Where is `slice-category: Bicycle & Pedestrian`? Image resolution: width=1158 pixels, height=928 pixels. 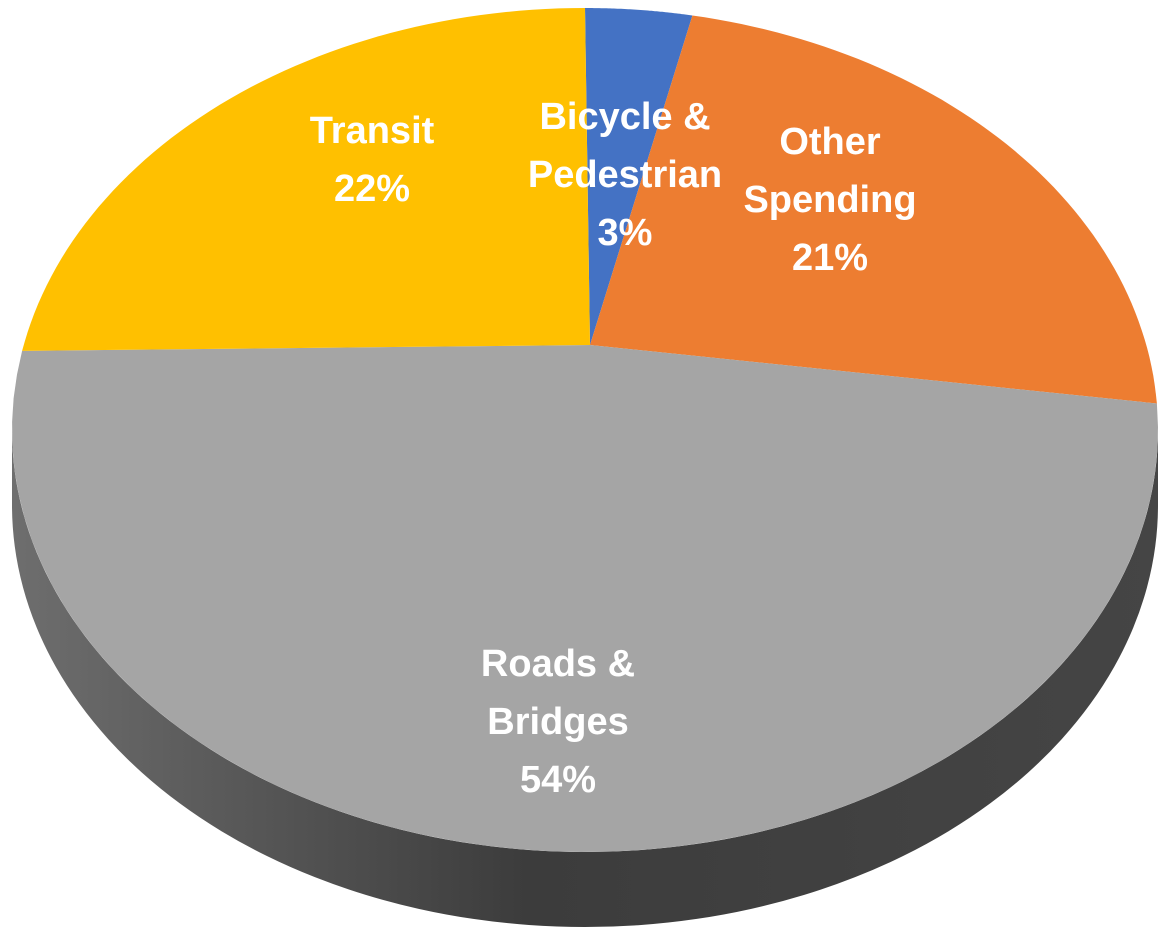
slice-category: Bicycle & Pedestrian is located at coordinates (625, 146).